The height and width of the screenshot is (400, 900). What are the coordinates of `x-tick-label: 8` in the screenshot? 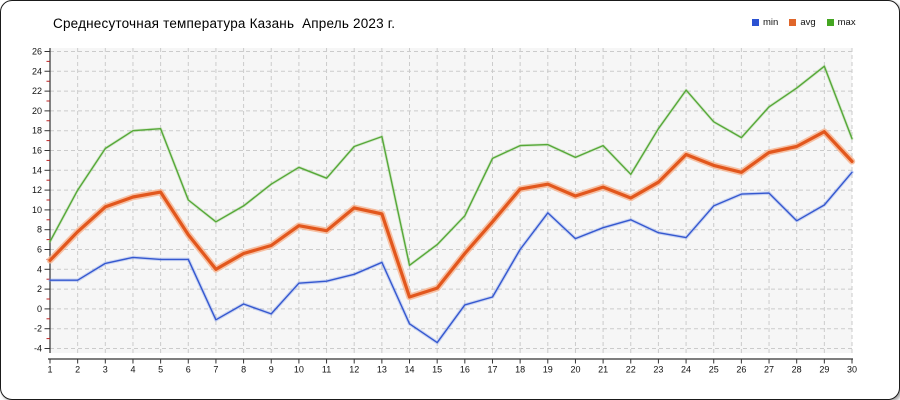 It's located at (243, 370).